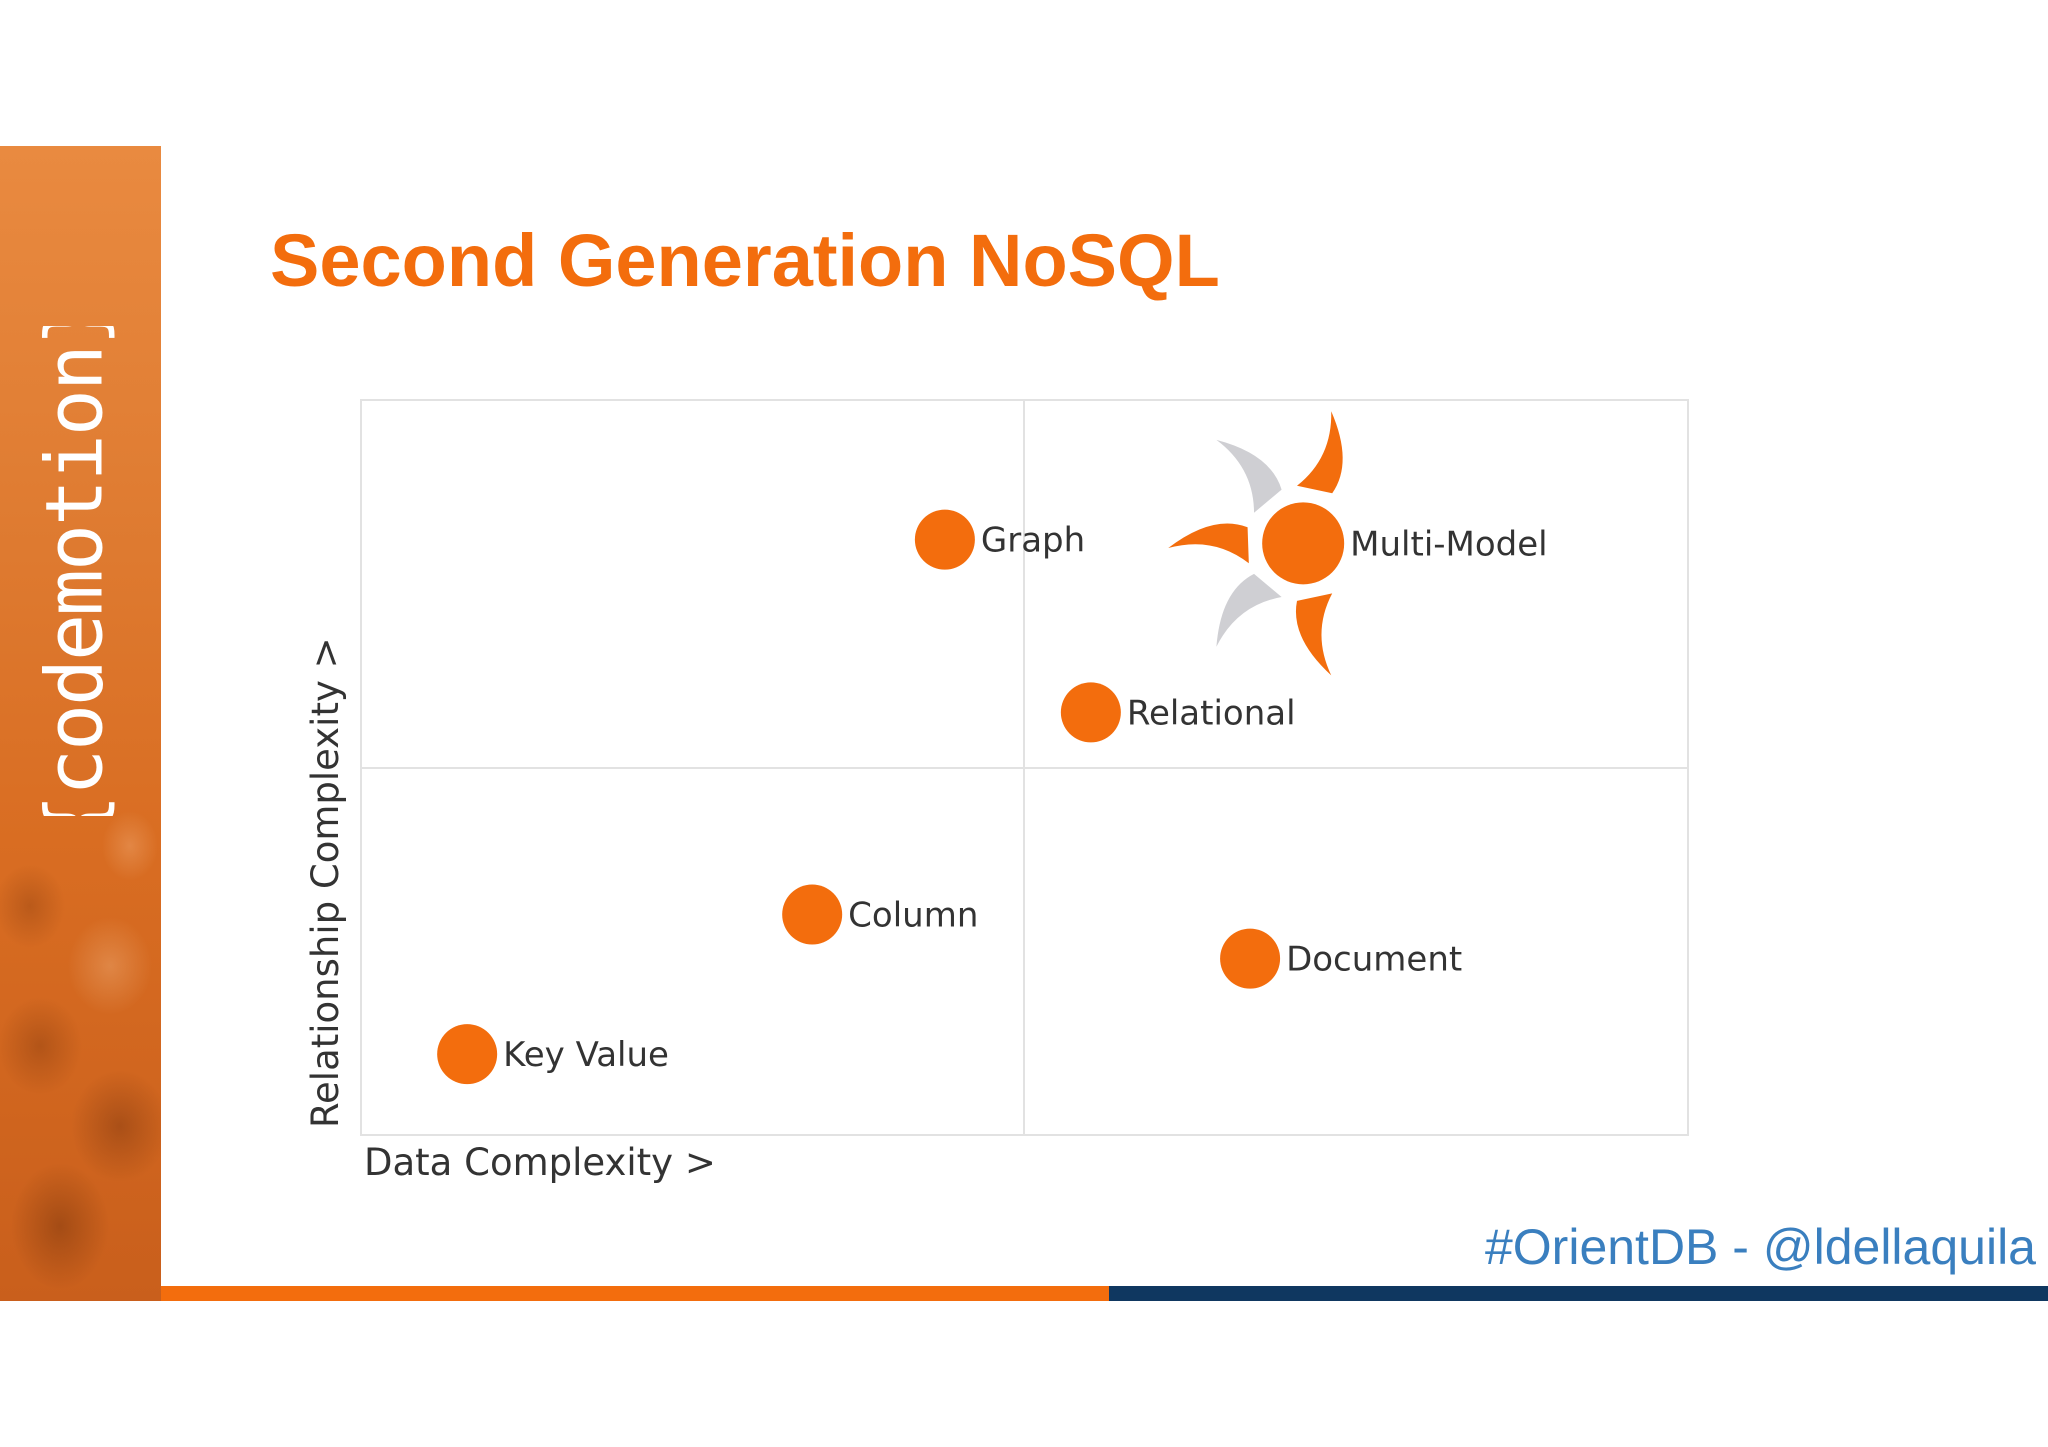 This screenshot has height=1447, width=2048. I want to click on point-graph, so click(944, 539).